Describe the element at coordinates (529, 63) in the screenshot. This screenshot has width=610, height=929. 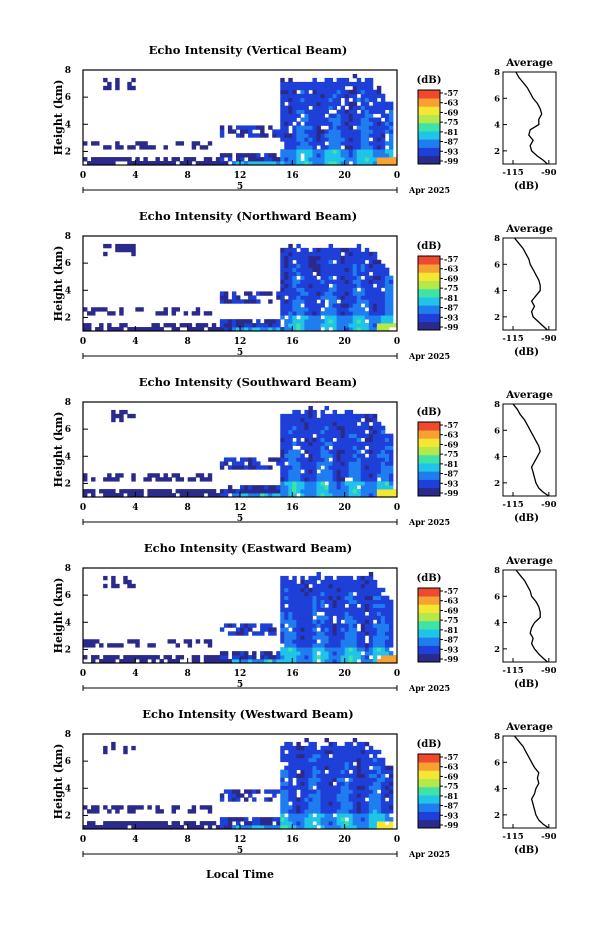
I see `average-title: Average` at that location.